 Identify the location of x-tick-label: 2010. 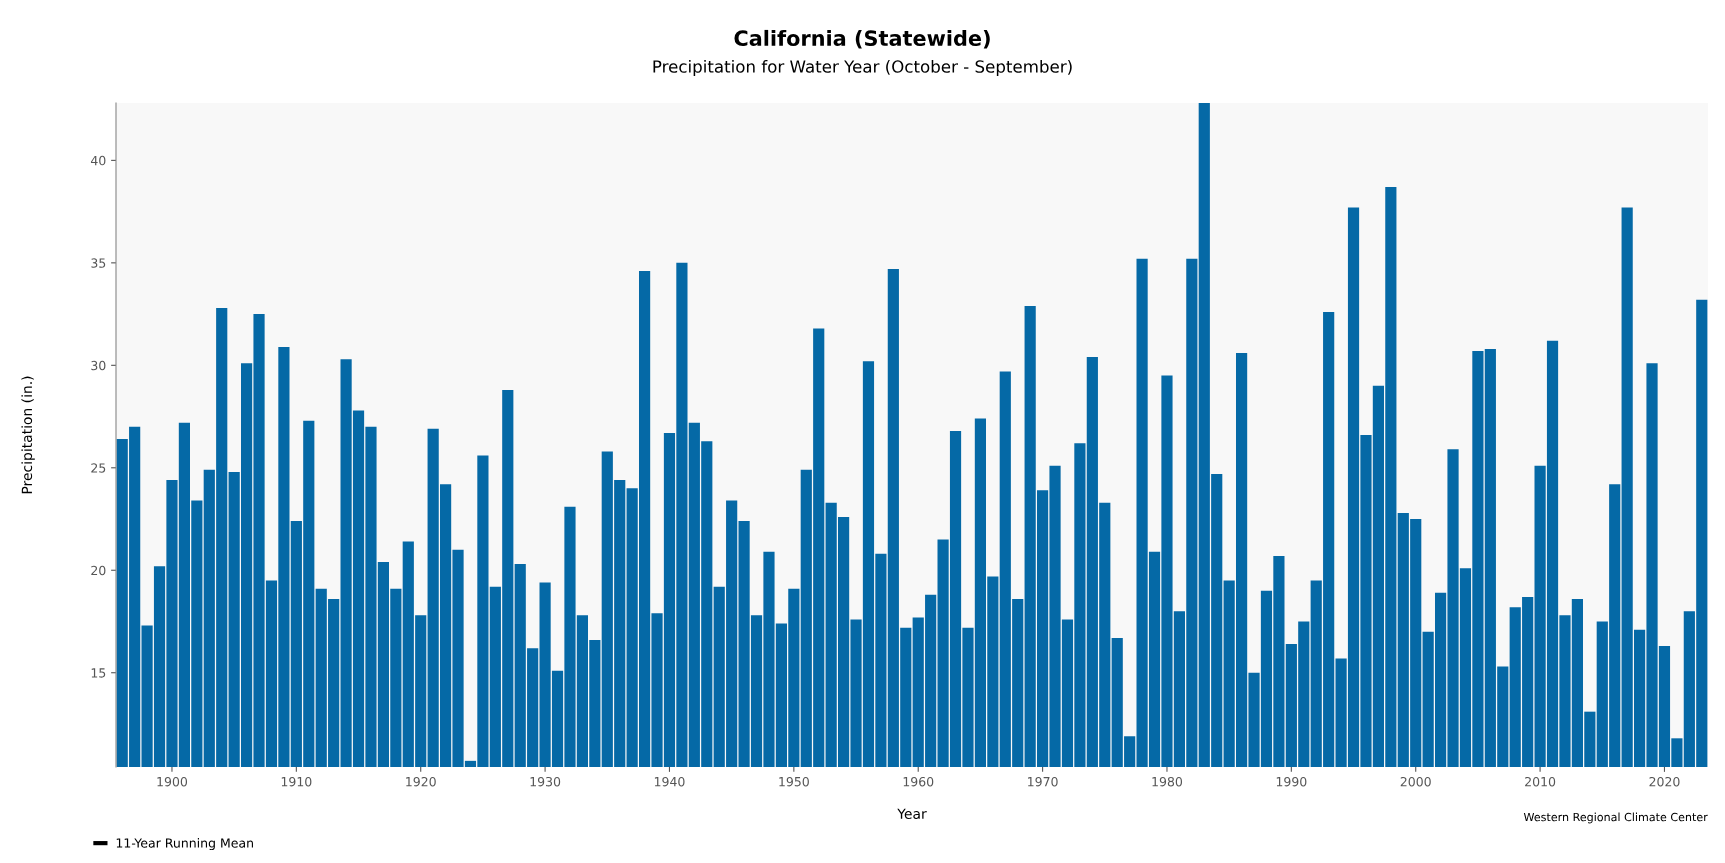
(1540, 781).